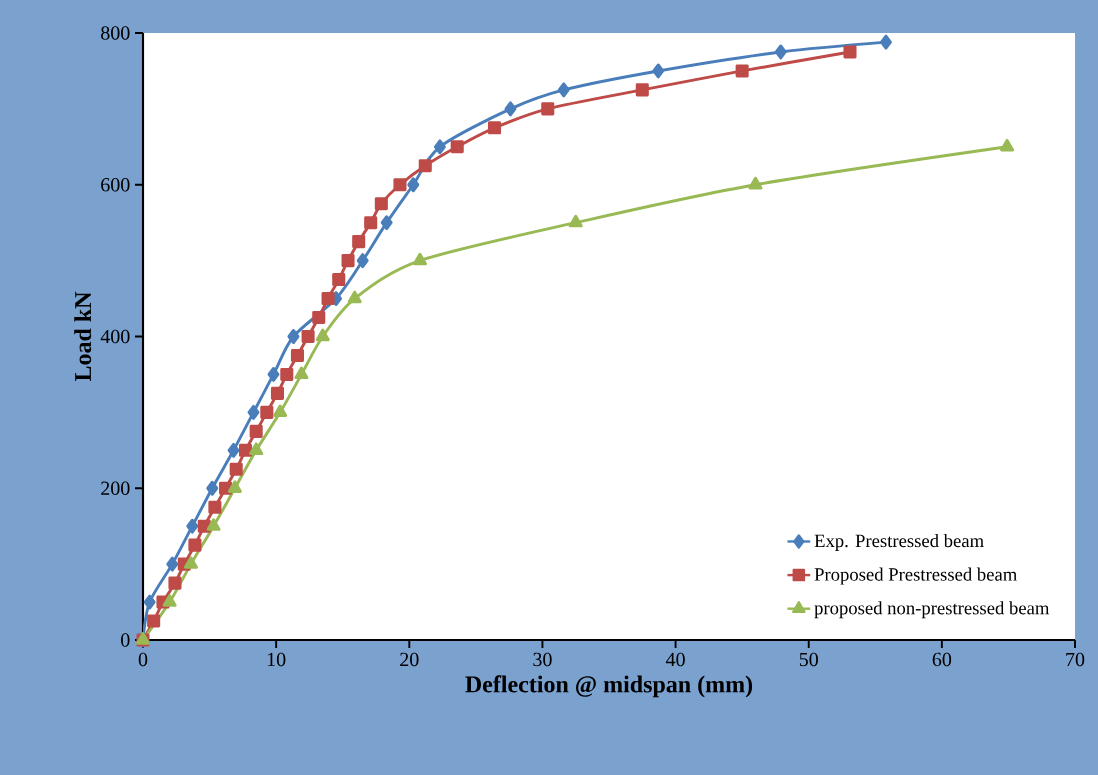  What do you see at coordinates (409, 659) in the screenshot?
I see `x-tick-label: 20` at bounding box center [409, 659].